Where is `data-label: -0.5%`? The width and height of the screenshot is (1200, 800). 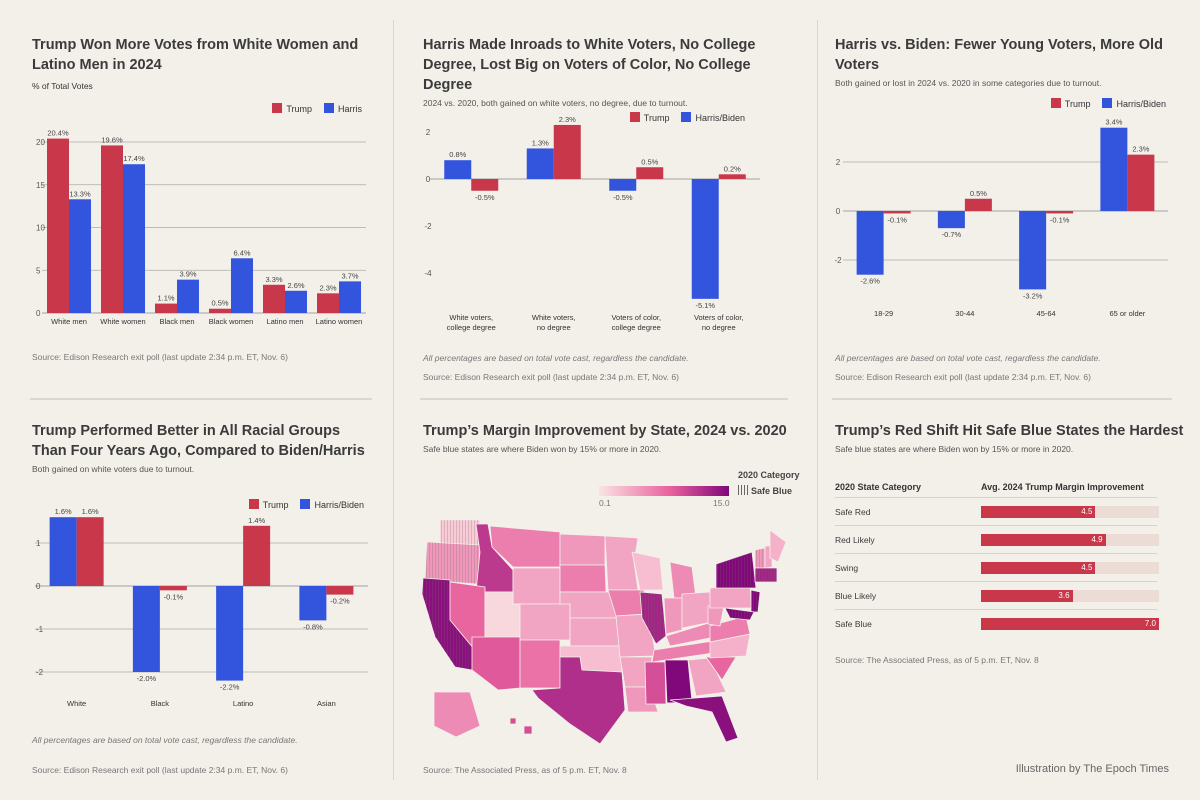
data-label: -0.5% is located at coordinates (623, 197).